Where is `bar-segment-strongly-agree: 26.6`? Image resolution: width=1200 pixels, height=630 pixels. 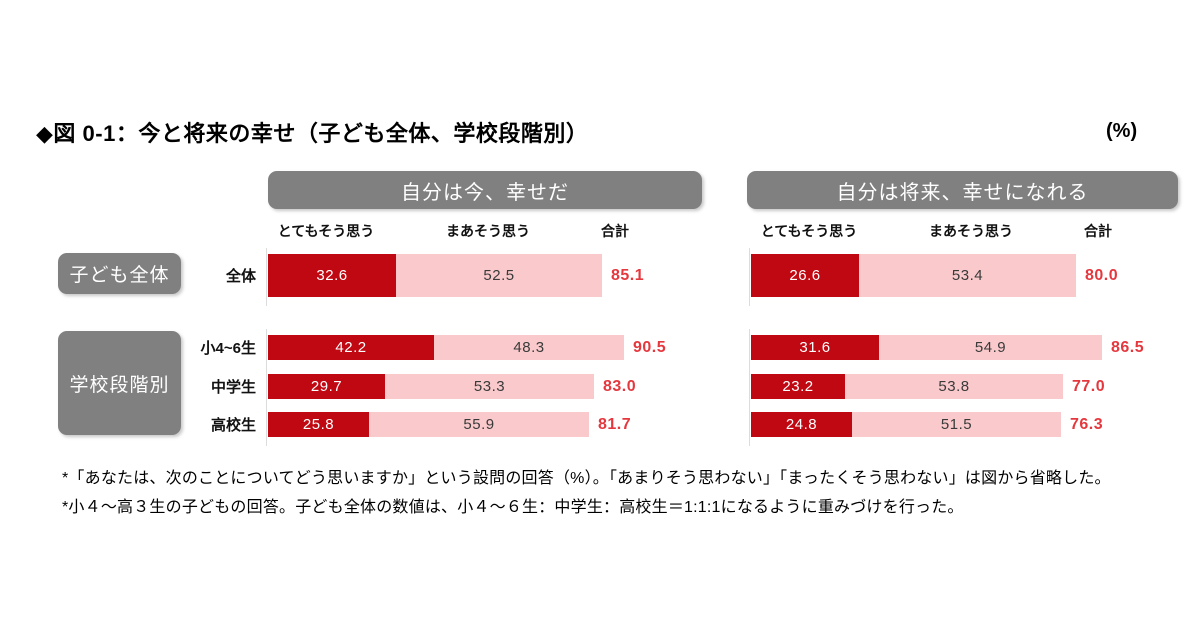
bar-segment-strongly-agree: 26.6 is located at coordinates (805, 275).